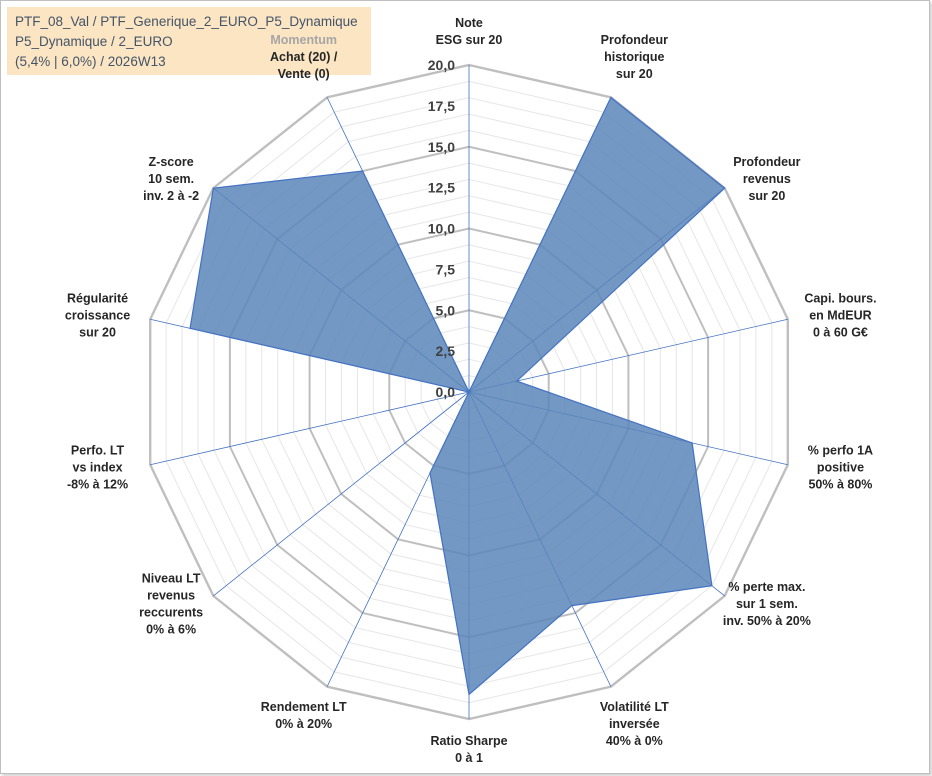 This screenshot has width=932, height=776. I want to click on tick-label: 2,5, so click(446, 351).